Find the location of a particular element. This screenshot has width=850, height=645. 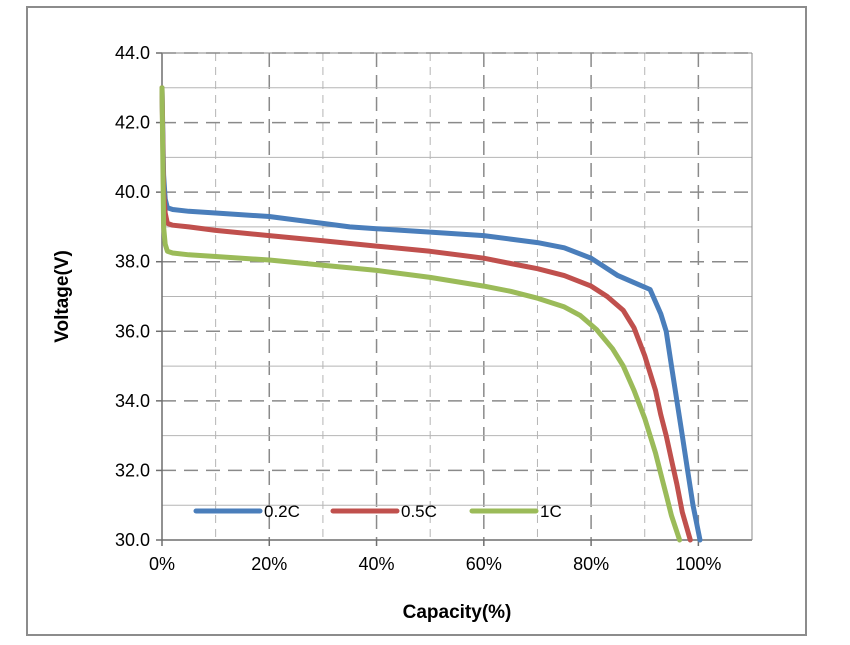

legend: 0.2C 0.5C 1C is located at coordinates (377, 511).